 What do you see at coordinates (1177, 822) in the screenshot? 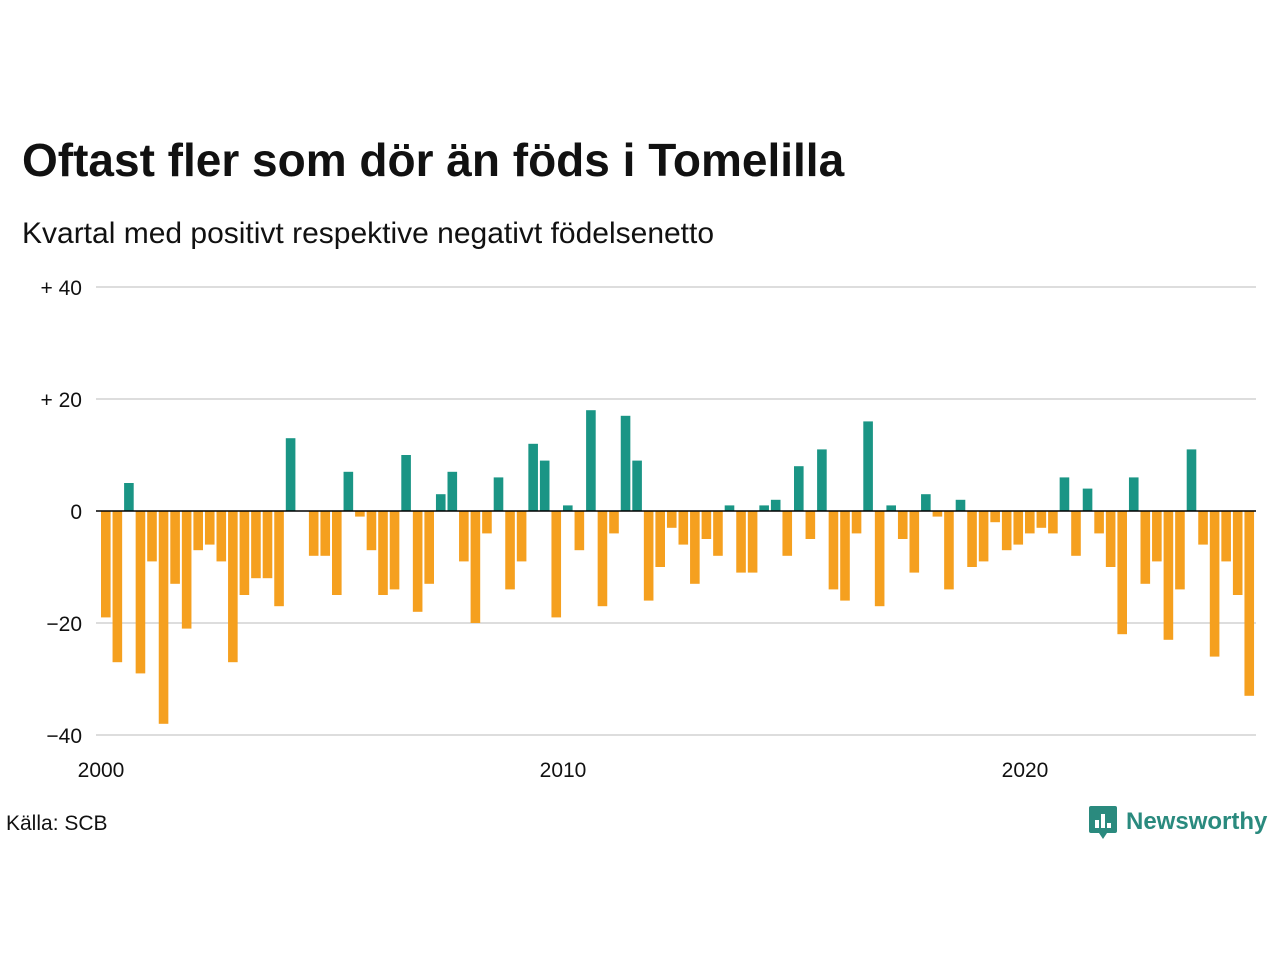
I see `brand-logo: Newsworthy` at bounding box center [1177, 822].